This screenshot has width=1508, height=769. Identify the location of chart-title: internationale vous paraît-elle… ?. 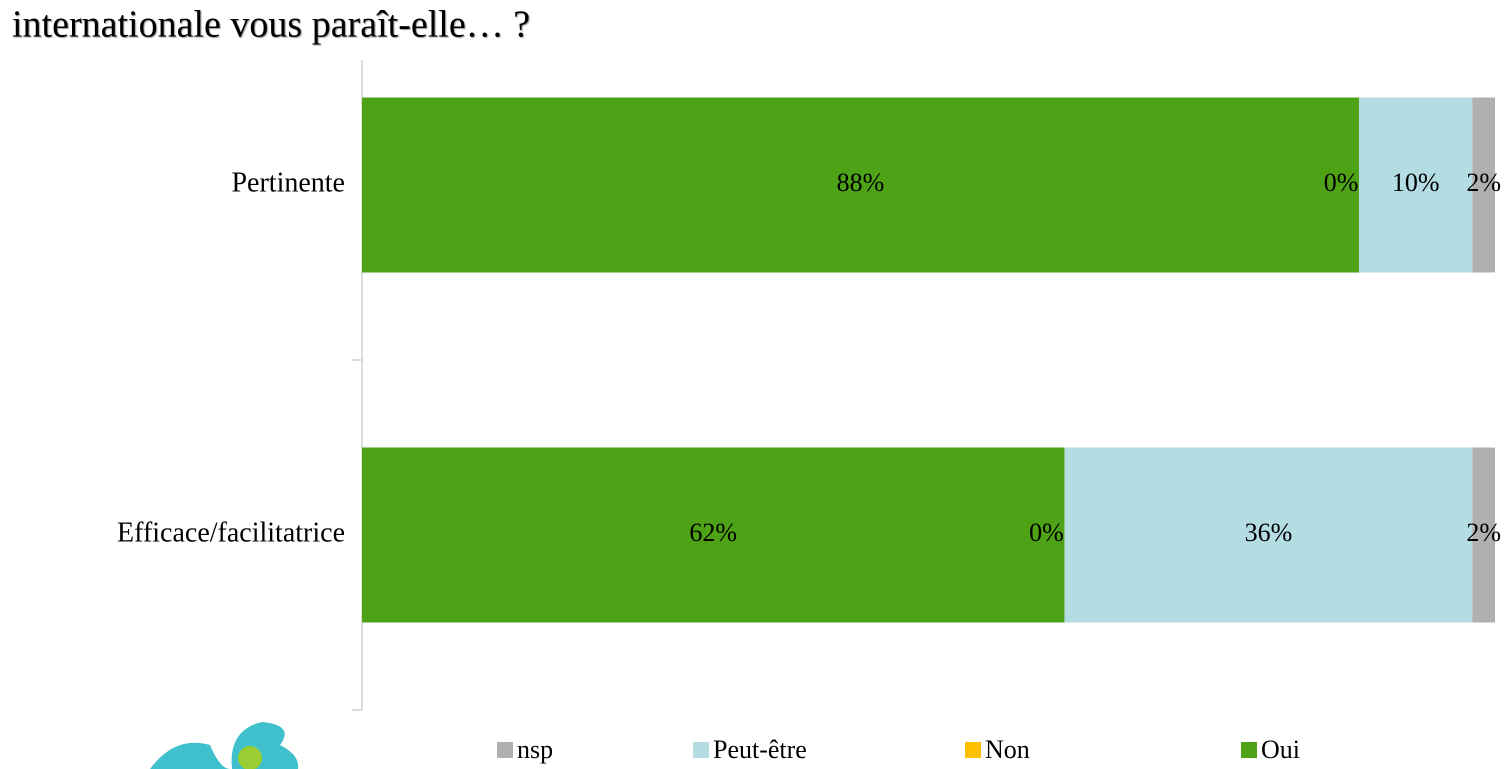
(271, 25).